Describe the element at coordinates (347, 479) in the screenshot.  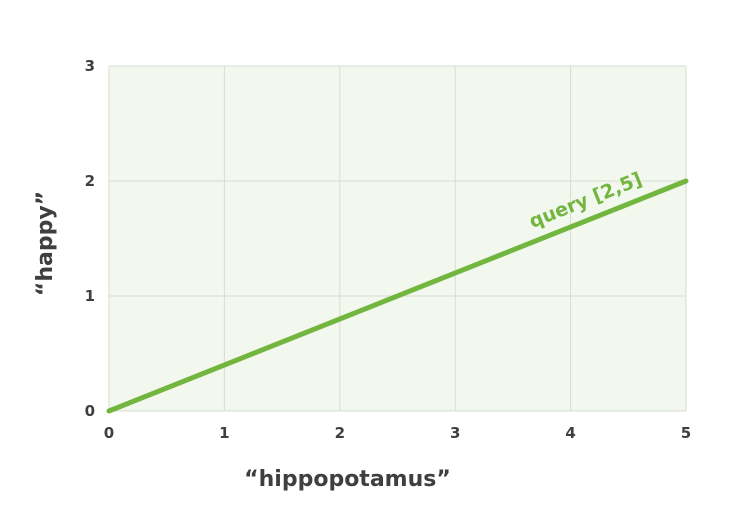
I see `x-axis-title: “hippopotamus”` at that location.